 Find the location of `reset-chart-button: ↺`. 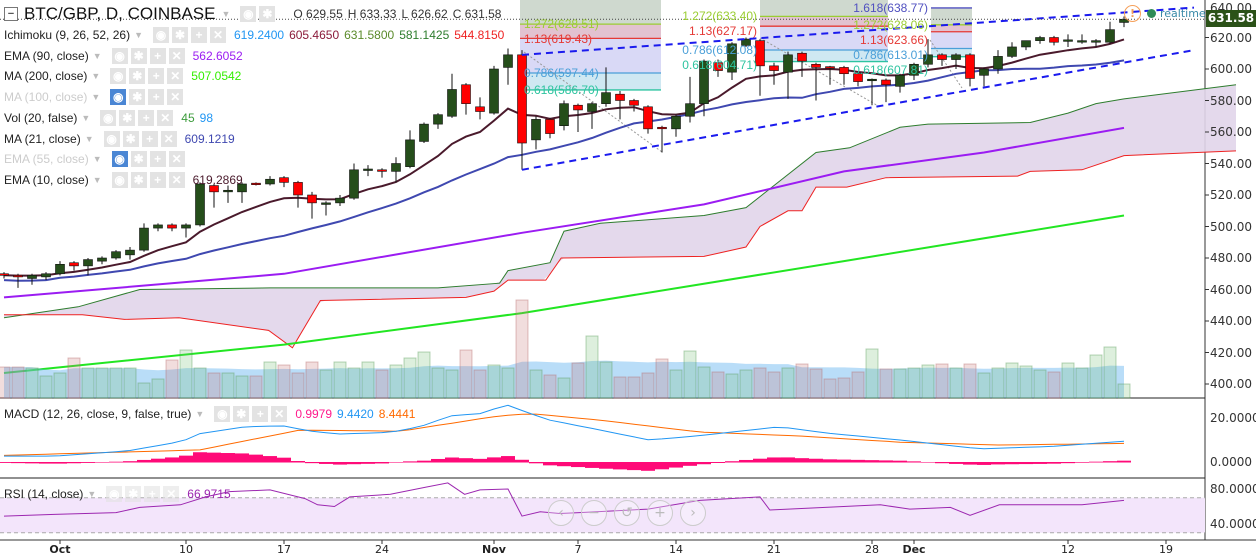

reset-chart-button: ↺ is located at coordinates (627, 513).